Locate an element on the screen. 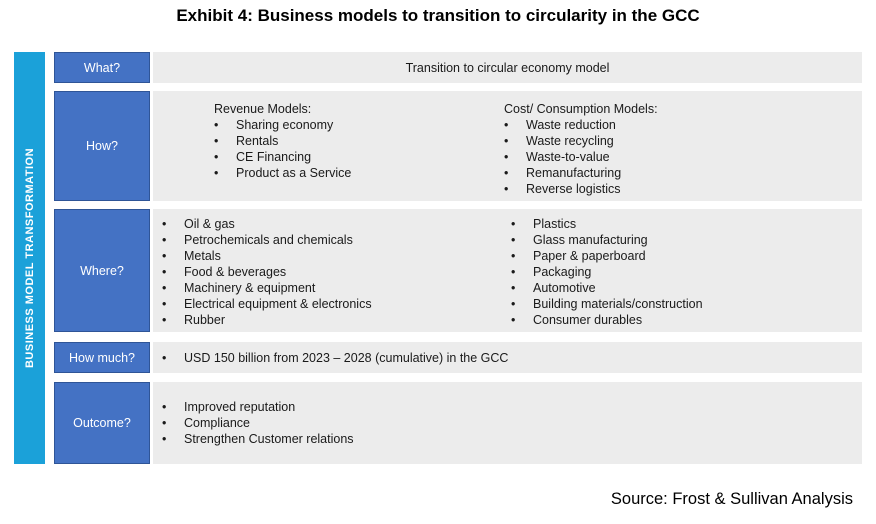 The width and height of the screenshot is (876, 524). list-item: Improved reputation is located at coordinates (258, 407).